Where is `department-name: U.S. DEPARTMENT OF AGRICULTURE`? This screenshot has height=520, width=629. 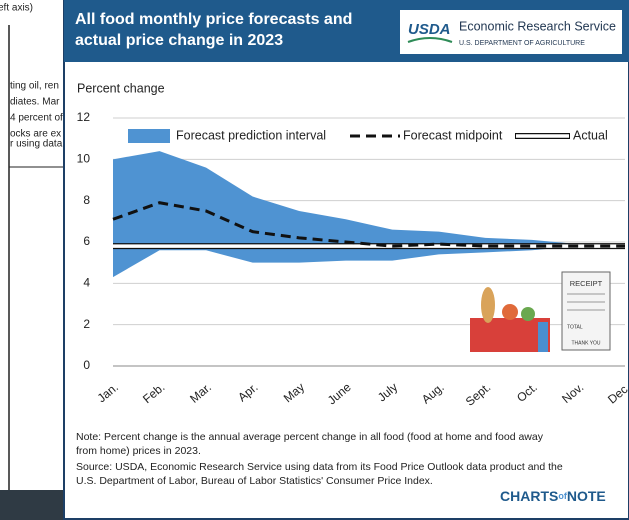 department-name: U.S. DEPARTMENT OF AGRICULTURE is located at coordinates (522, 43).